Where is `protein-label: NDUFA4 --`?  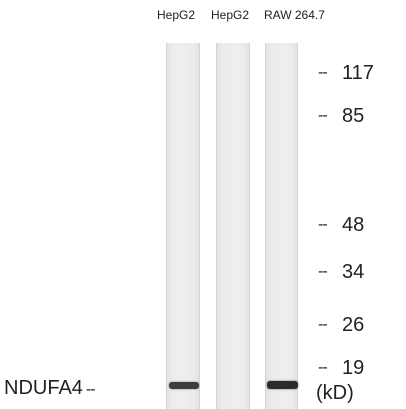
protein-label: NDUFA4 -- is located at coordinates (50, 389).